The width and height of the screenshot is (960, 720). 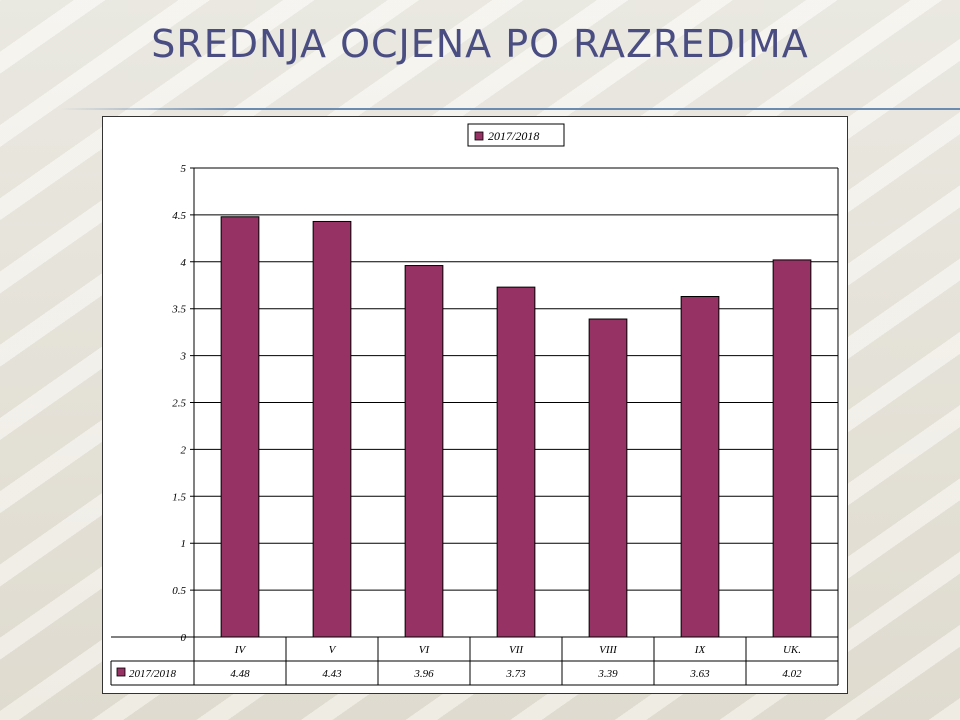 What do you see at coordinates (184, 544) in the screenshot?
I see `y-tick-label: 1` at bounding box center [184, 544].